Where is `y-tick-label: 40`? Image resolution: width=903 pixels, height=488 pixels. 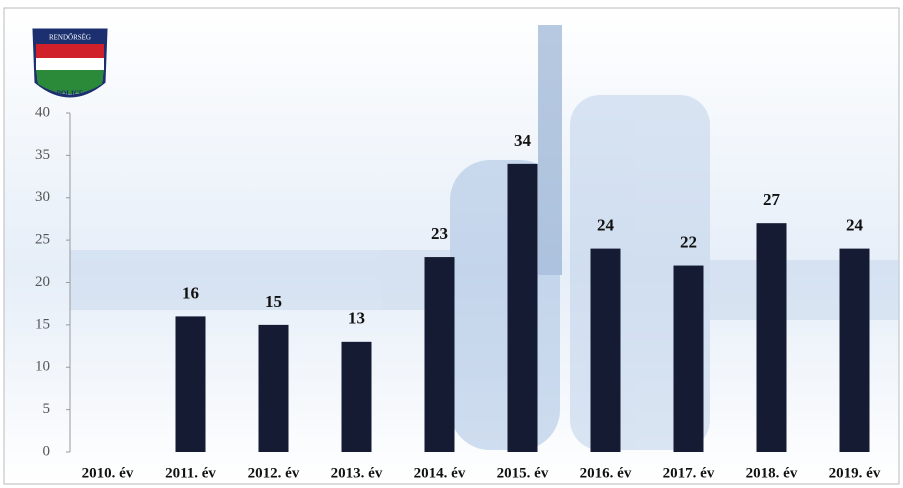
y-tick-label: 40 is located at coordinates (42, 112).